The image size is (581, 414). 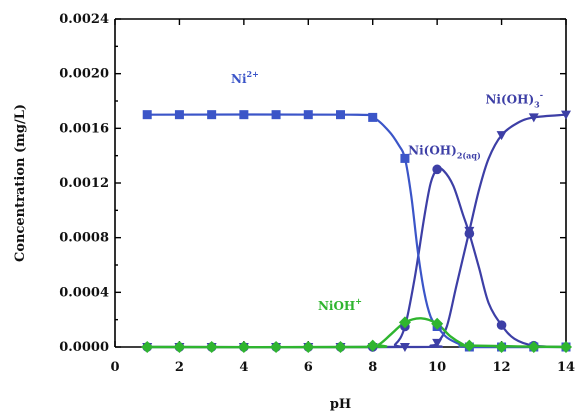 What do you see at coordinates (437, 367) in the screenshot?
I see `x-tick-label: 10` at bounding box center [437, 367].